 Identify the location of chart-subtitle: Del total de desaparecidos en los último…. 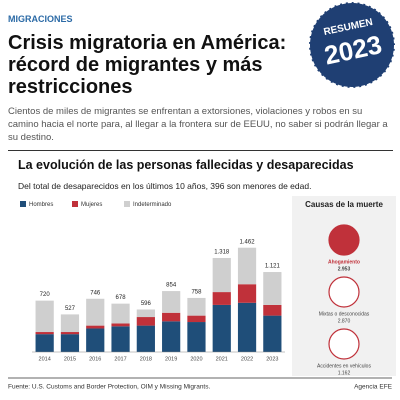
(165, 186).